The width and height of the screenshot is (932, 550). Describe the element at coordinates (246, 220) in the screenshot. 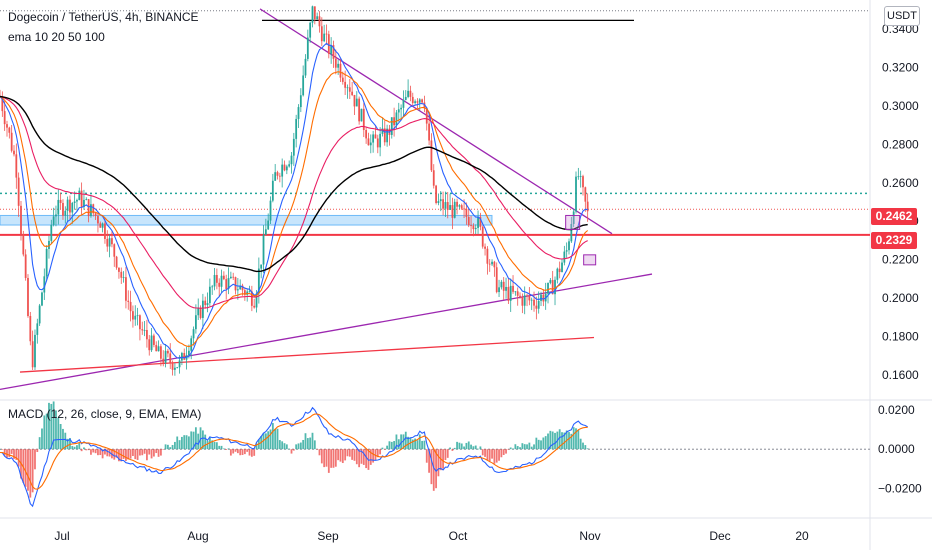

I see `supply-zone` at that location.